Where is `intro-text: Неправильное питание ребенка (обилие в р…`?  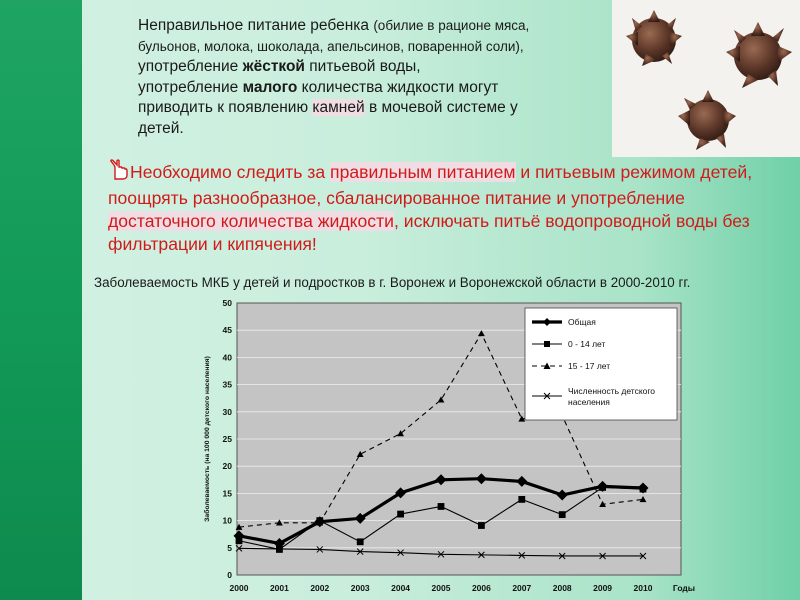 intro-text: Неправильное питание ребенка (обилие в р… is located at coordinates (373, 78).